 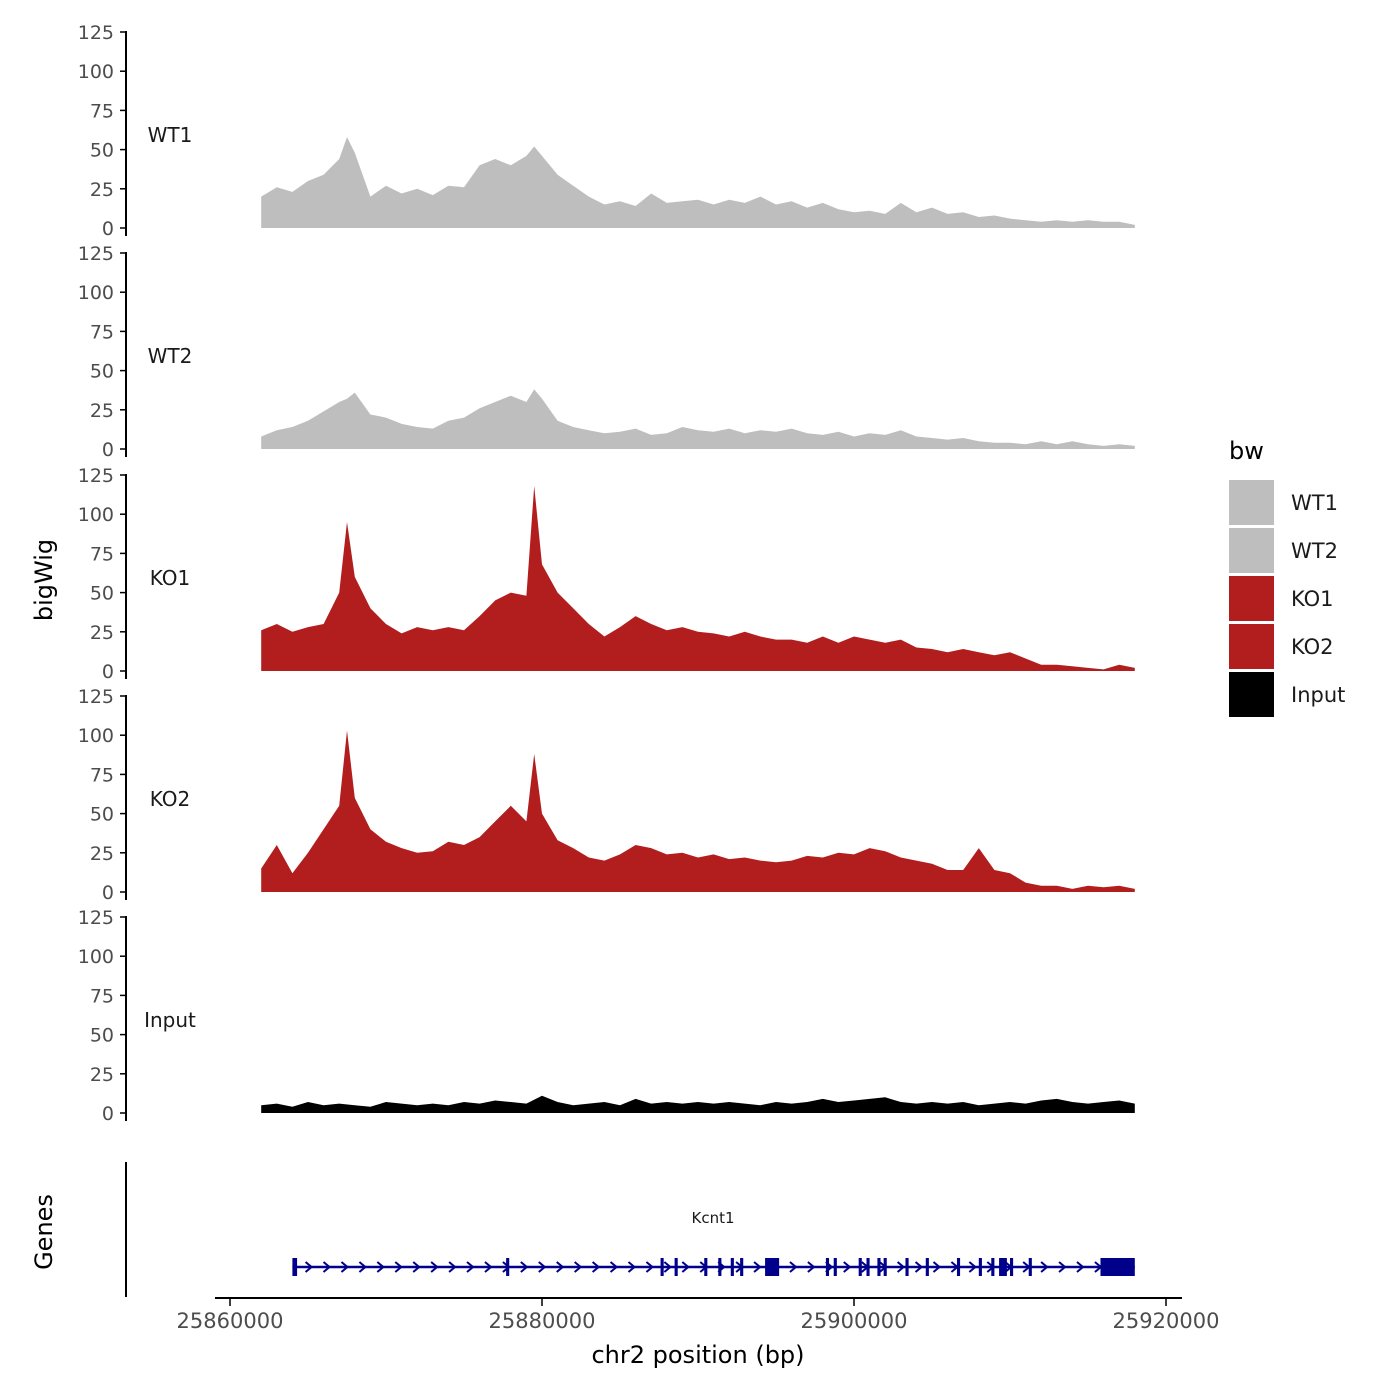 I want to click on signal-area-input, so click(x=698, y=1104).